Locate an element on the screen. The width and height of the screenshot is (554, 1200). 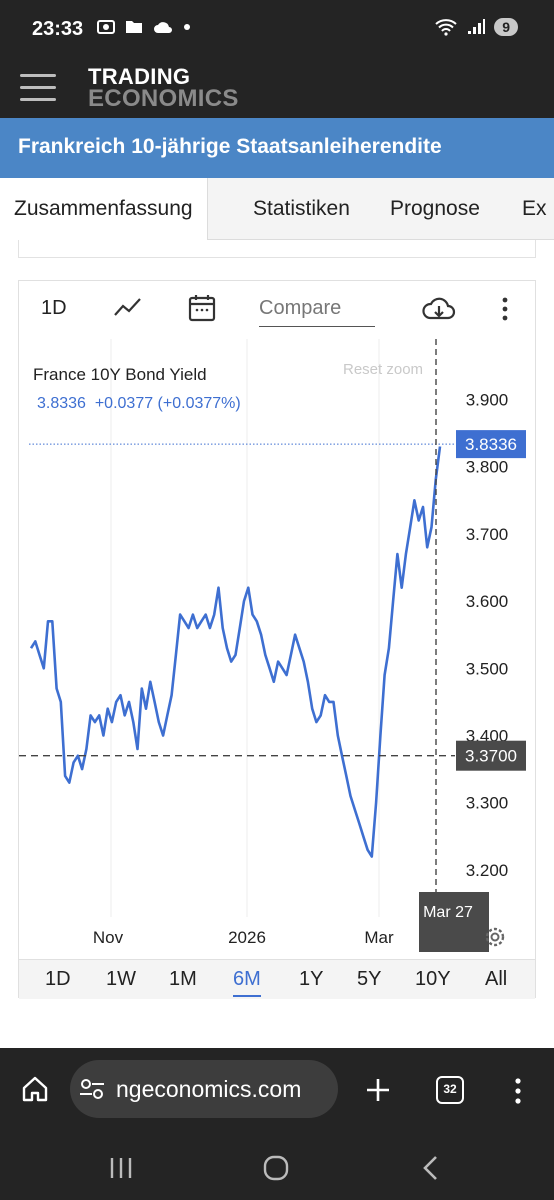
recent-apps-icon is located at coordinates (121, 1168).